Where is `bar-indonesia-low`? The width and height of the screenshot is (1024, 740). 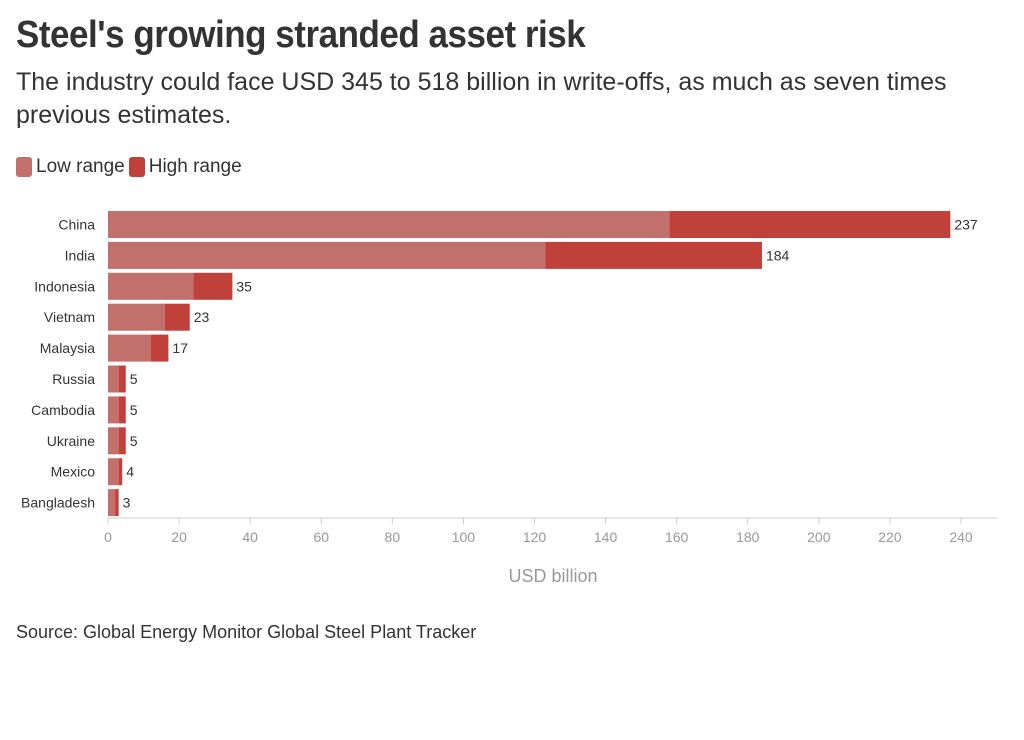
bar-indonesia-low is located at coordinates (151, 286).